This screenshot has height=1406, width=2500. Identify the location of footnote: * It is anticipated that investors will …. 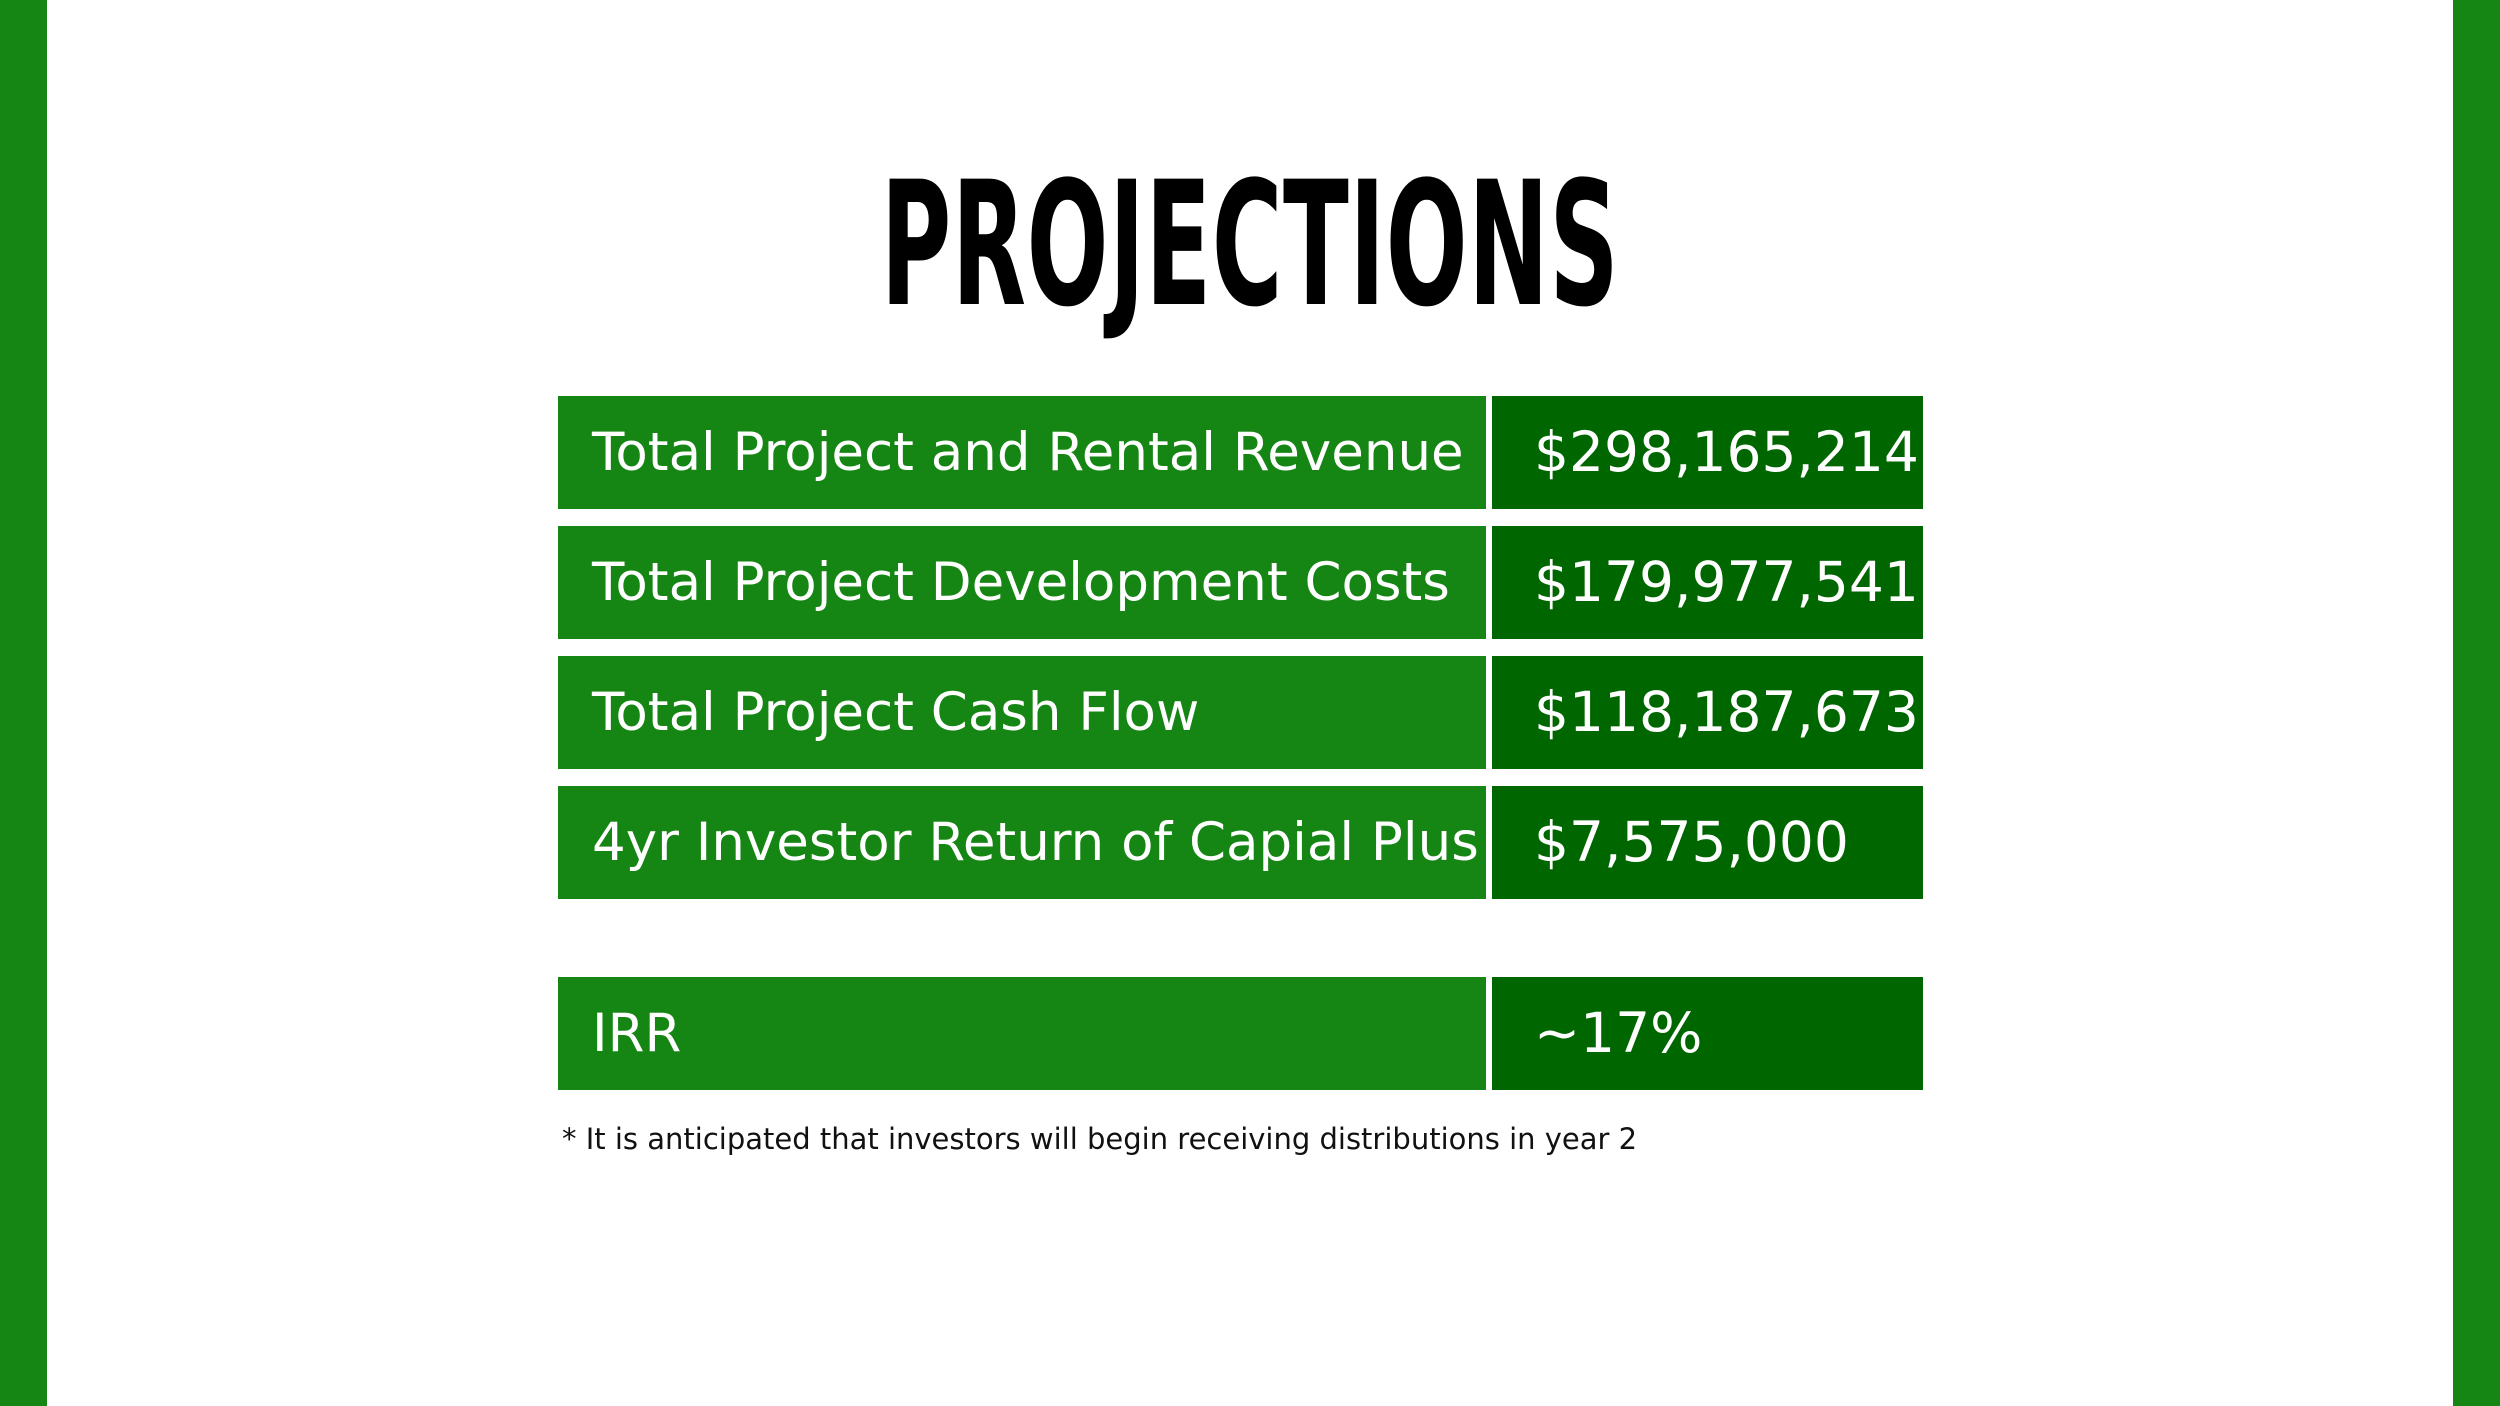
(1100, 1139).